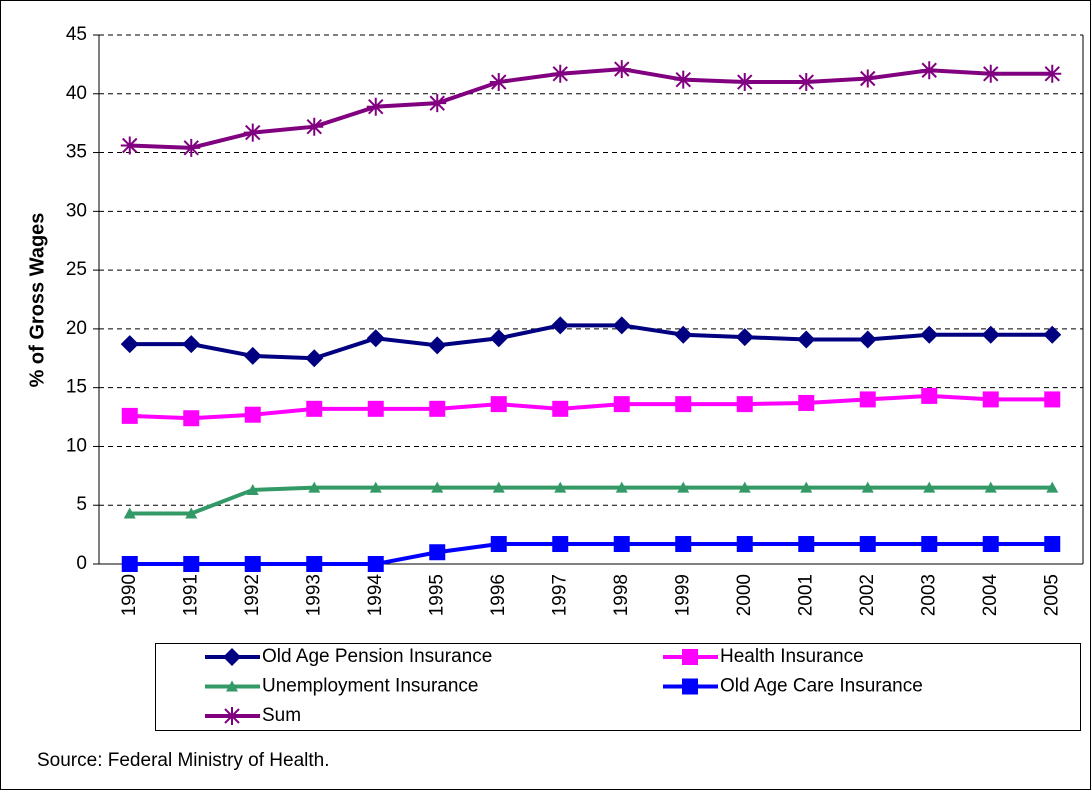 This screenshot has width=1092, height=796. I want to click on y-tick-label: 45, so click(76, 34).